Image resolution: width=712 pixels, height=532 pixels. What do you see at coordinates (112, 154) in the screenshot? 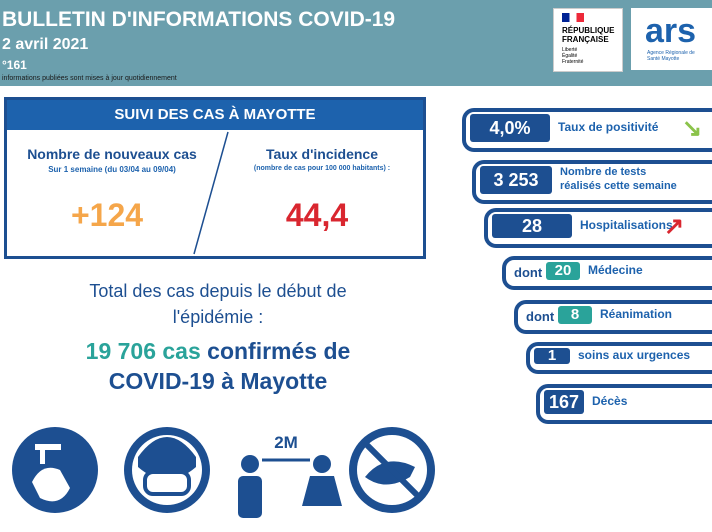
I see `new-cases-label: Nombre de nouveaux cas` at bounding box center [112, 154].